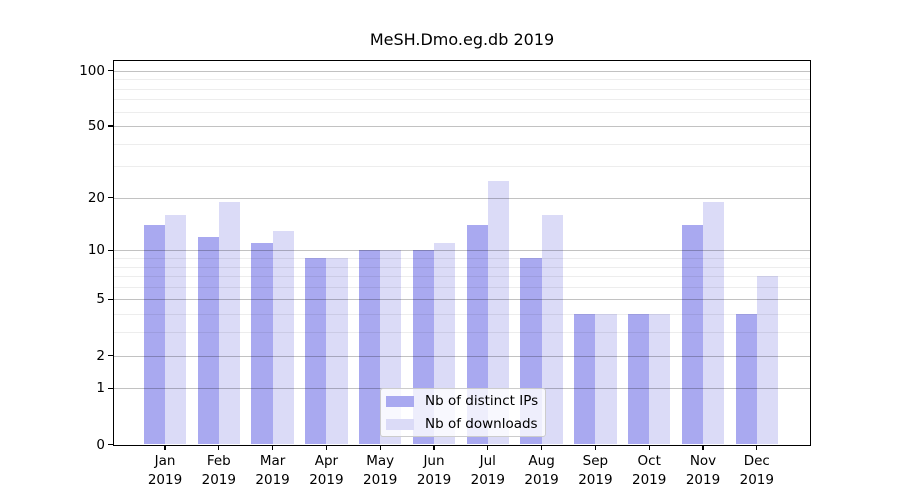 This screenshot has width=900, height=500. I want to click on bar-downloads-apr, so click(337, 351).